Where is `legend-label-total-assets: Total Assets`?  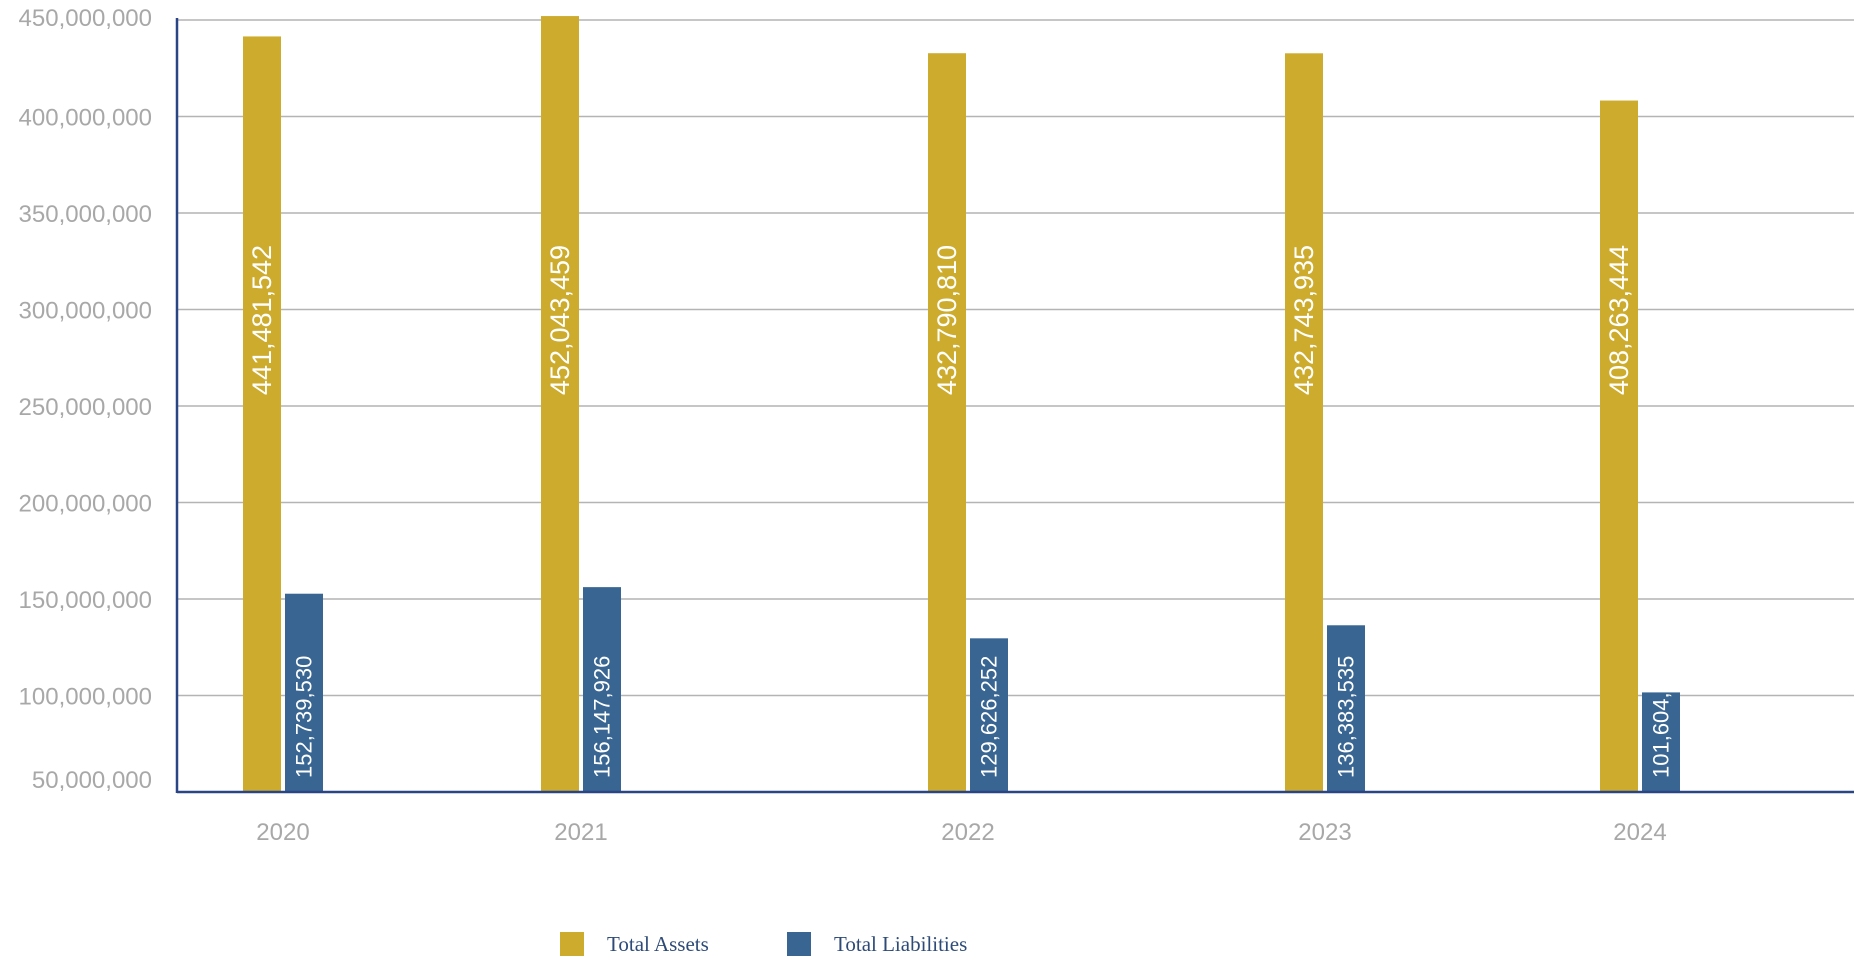 legend-label-total-assets: Total Assets is located at coordinates (658, 944).